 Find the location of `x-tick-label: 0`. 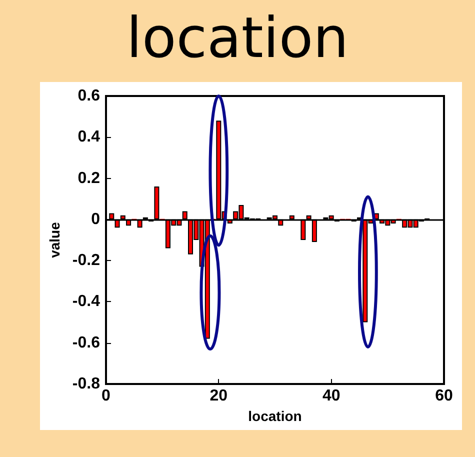

x-tick-label: 0 is located at coordinates (106, 396).